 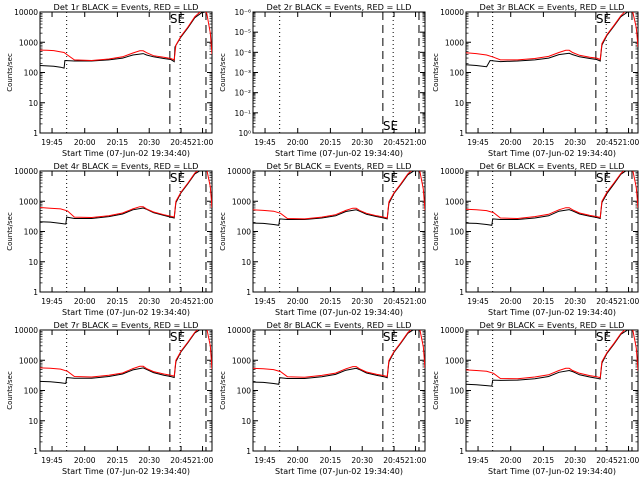 I want to click on panel-title: Det 2r BLACK = Events, RED = LLD, so click(x=339, y=7).